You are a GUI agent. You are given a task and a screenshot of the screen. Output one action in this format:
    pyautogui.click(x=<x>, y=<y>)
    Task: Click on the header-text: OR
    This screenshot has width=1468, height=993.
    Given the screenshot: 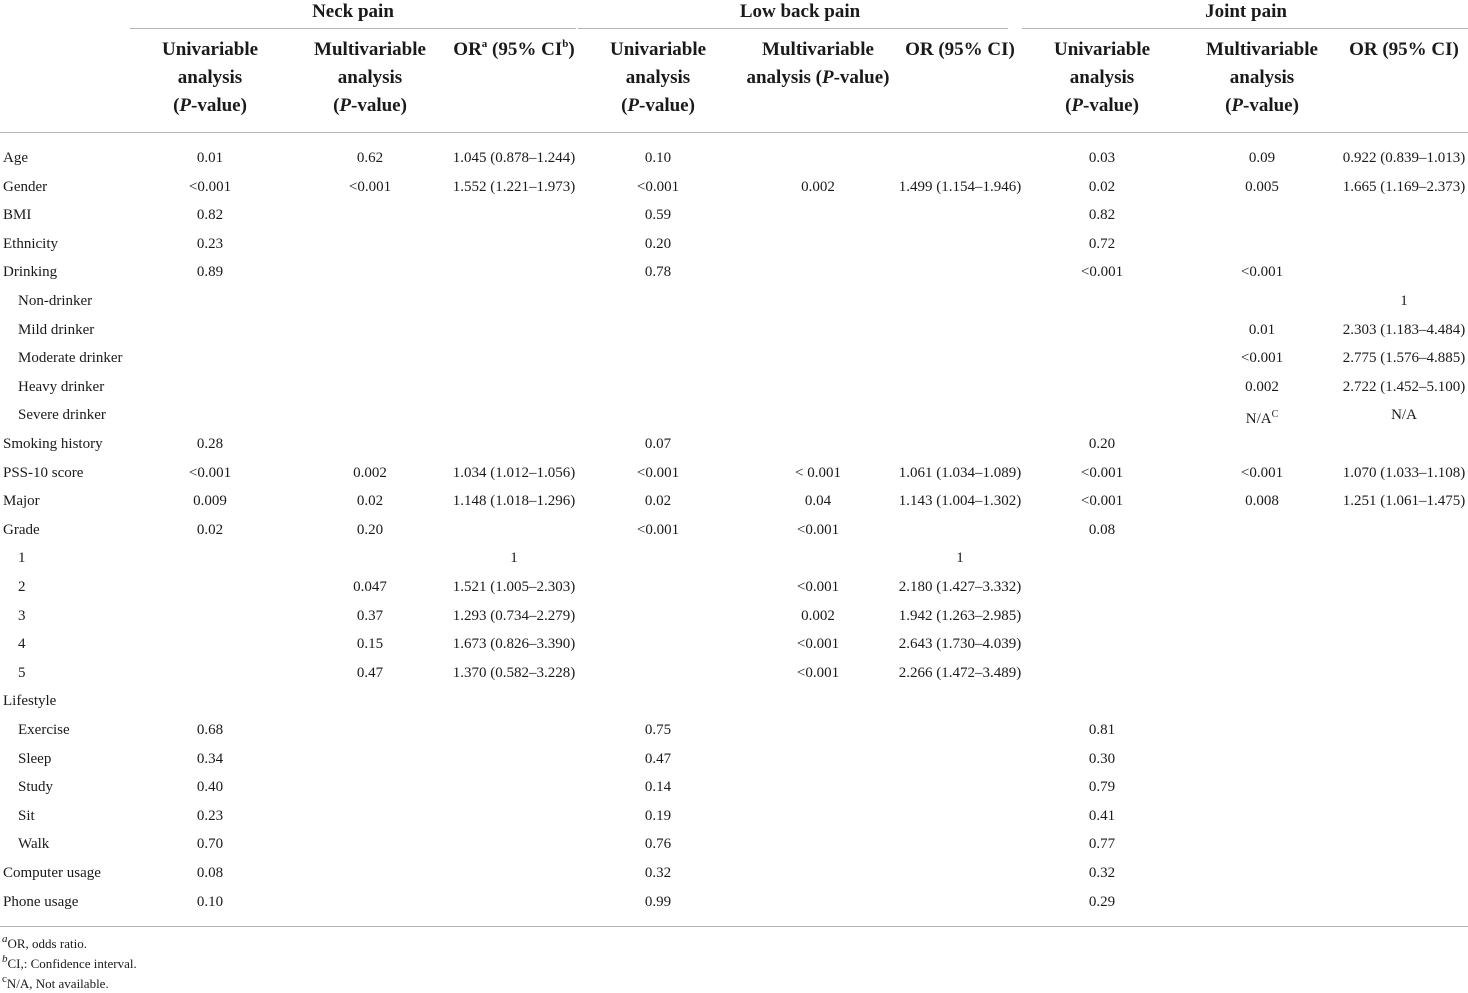 What is the action you would take?
    pyautogui.click(x=467, y=49)
    